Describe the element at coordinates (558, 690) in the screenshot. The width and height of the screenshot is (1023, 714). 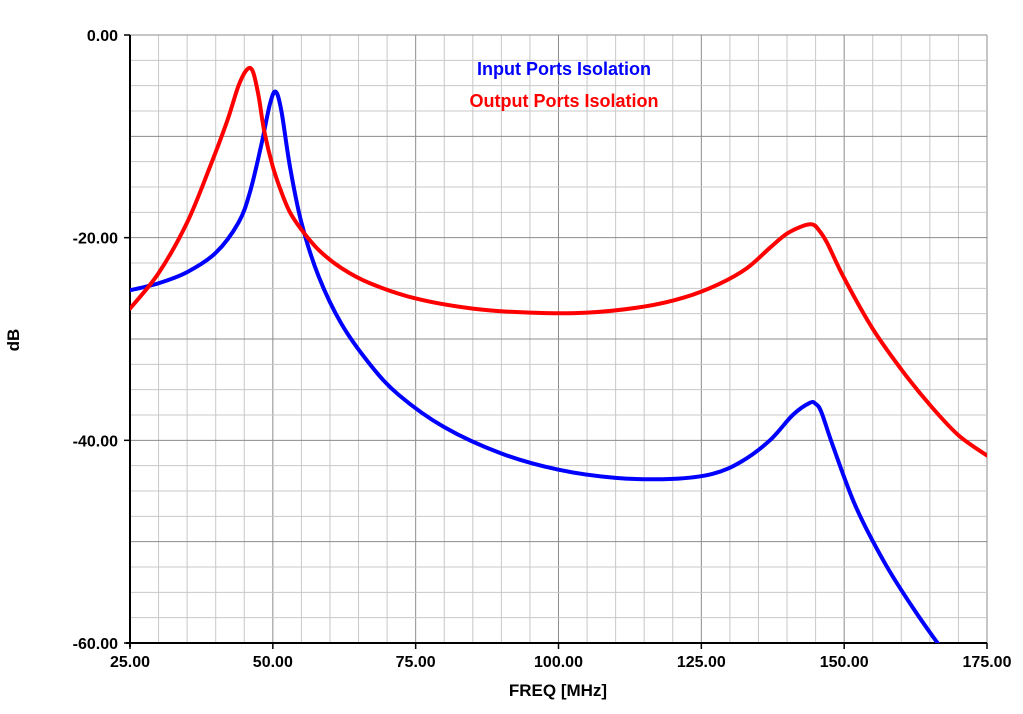
I see `x-axis-label: FREQ [MHz]` at that location.